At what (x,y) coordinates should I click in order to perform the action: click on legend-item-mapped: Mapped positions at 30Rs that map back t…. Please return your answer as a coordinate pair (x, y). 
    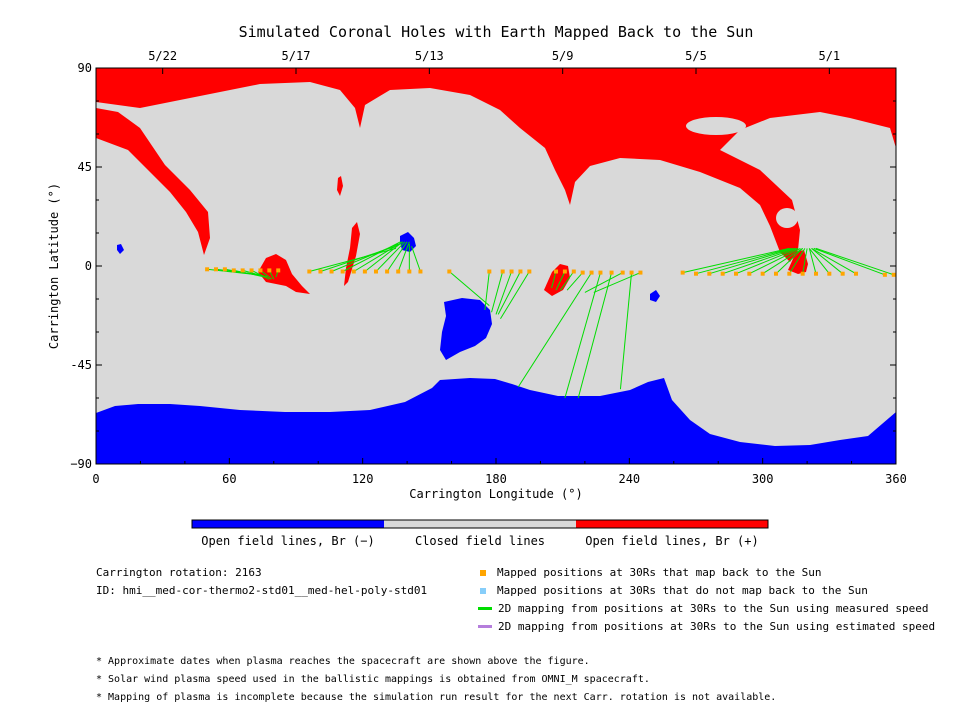
    Looking at the image, I should click on (650, 572).